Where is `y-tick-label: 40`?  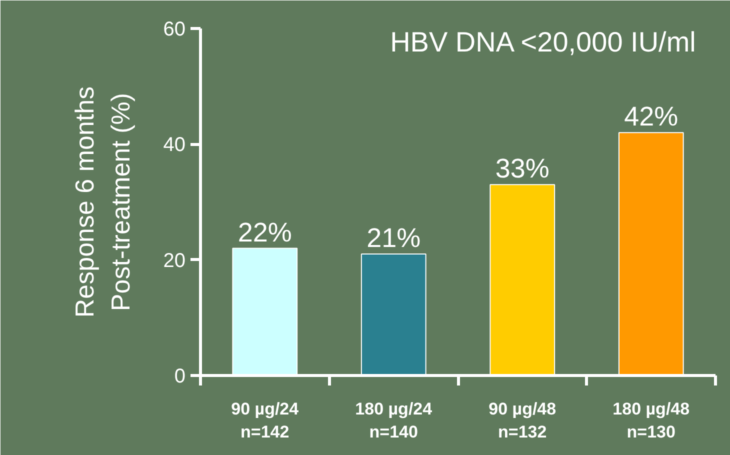 y-tick-label: 40 is located at coordinates (174, 145).